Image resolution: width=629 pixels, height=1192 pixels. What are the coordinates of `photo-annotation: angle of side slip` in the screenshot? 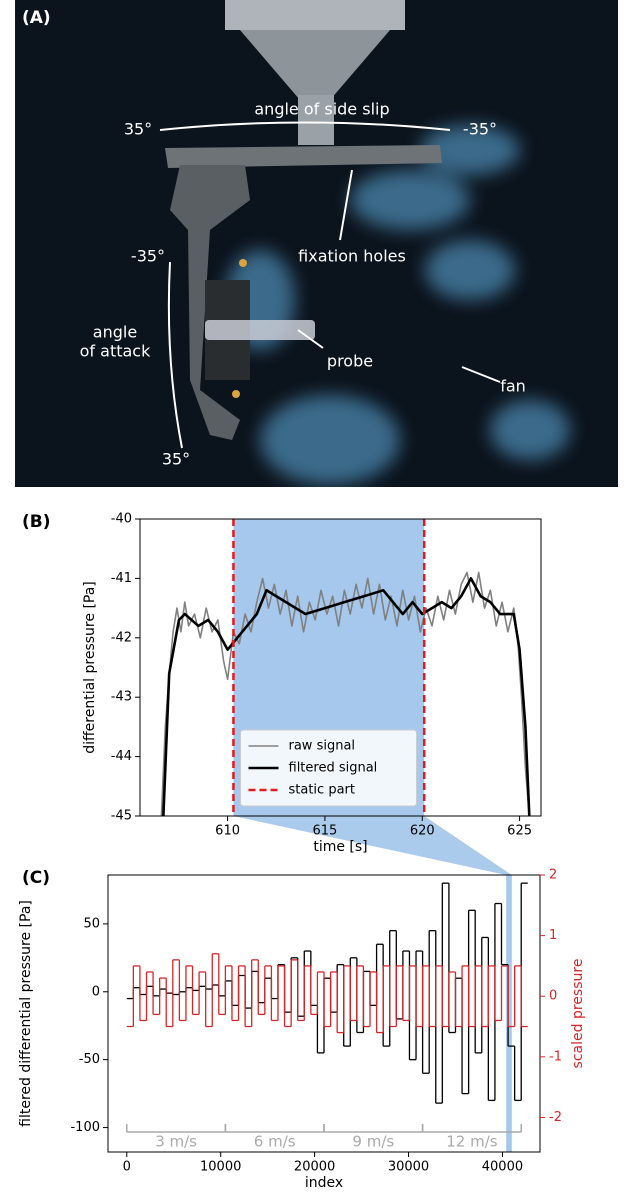 It's located at (321, 109).